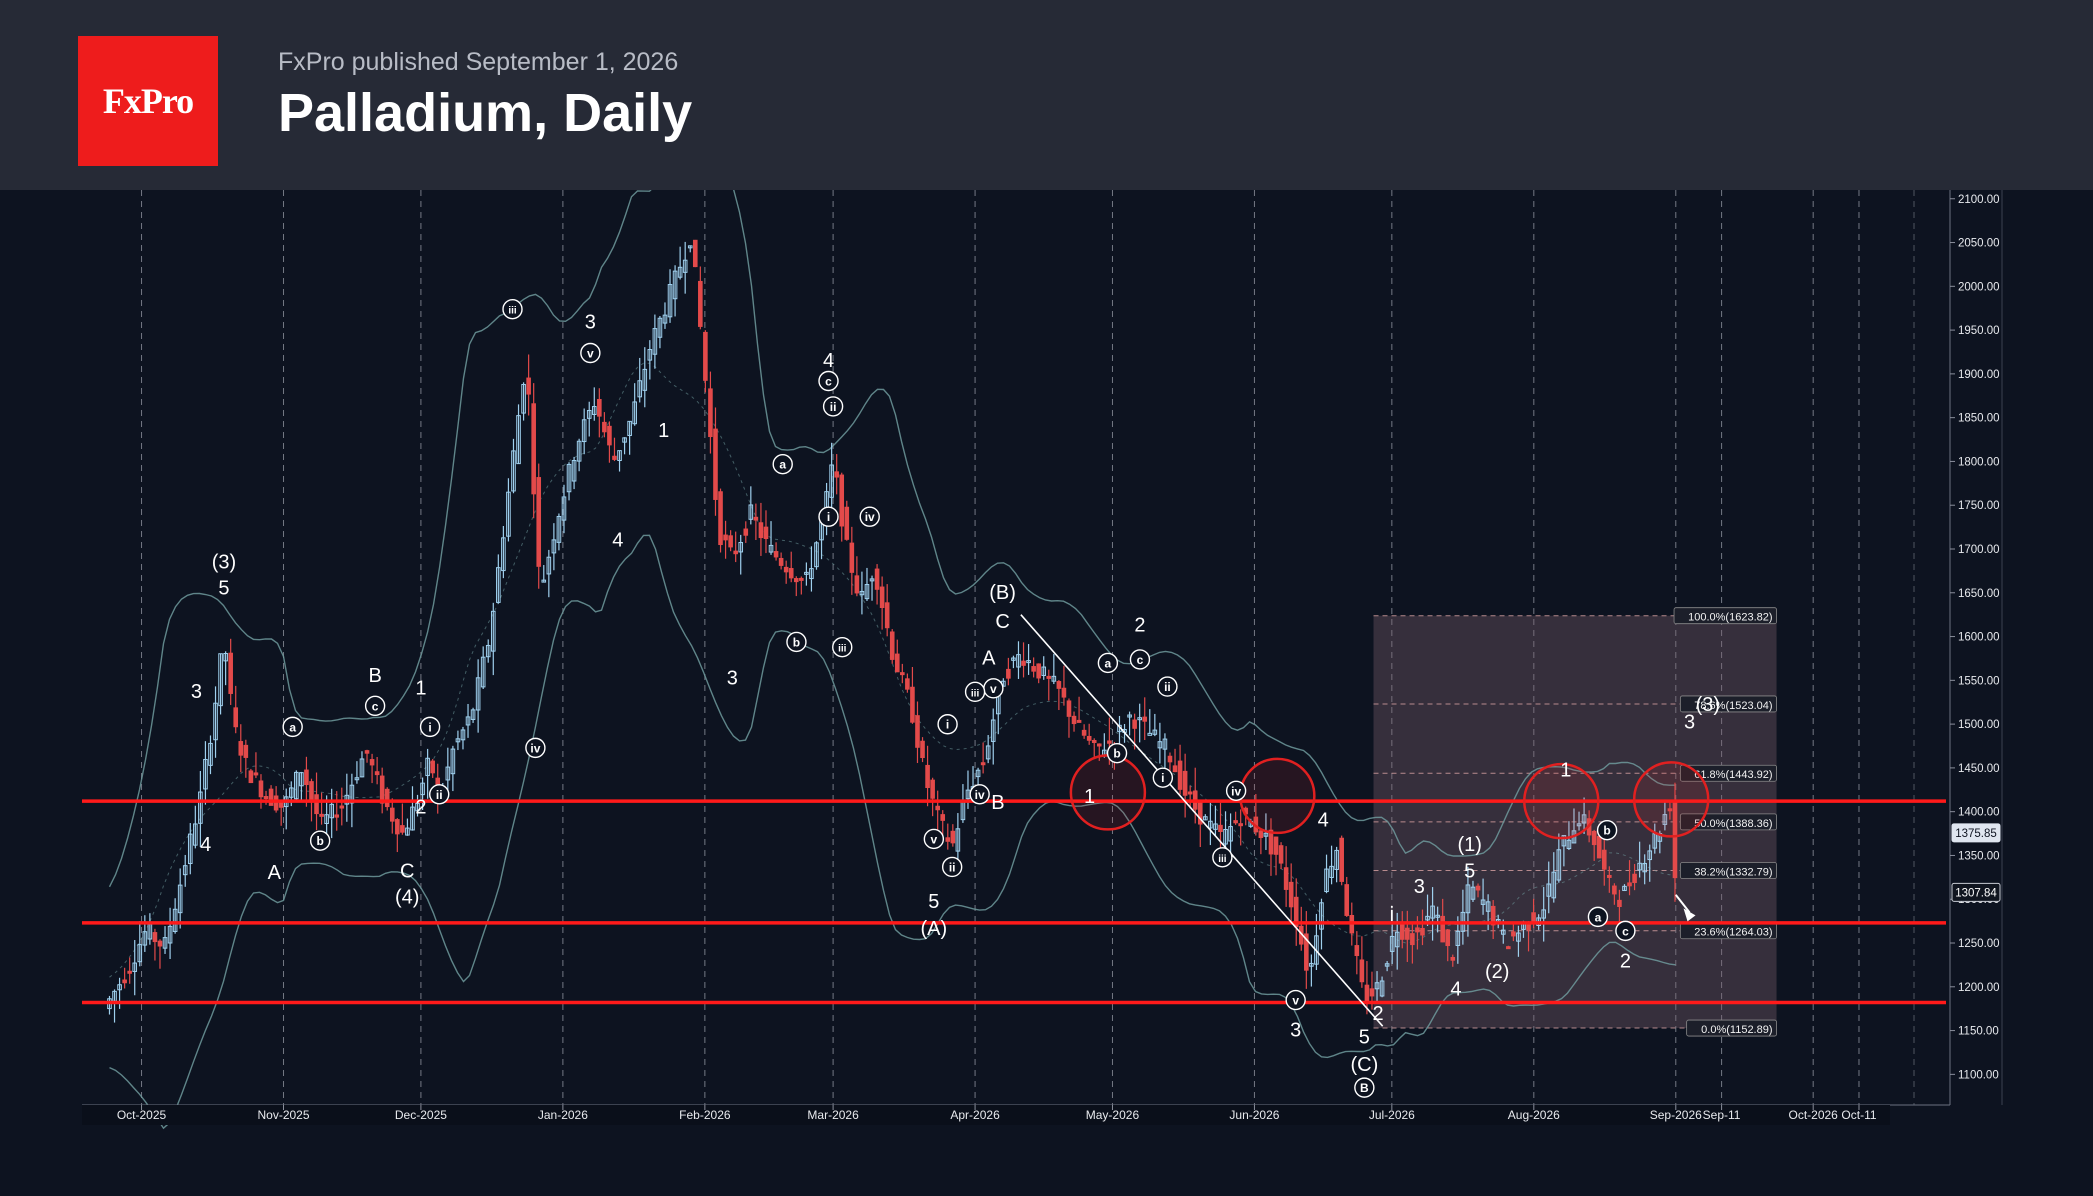 The height and width of the screenshot is (1196, 2093). I want to click on x-tick-label: Sep-11, so click(1722, 1115).